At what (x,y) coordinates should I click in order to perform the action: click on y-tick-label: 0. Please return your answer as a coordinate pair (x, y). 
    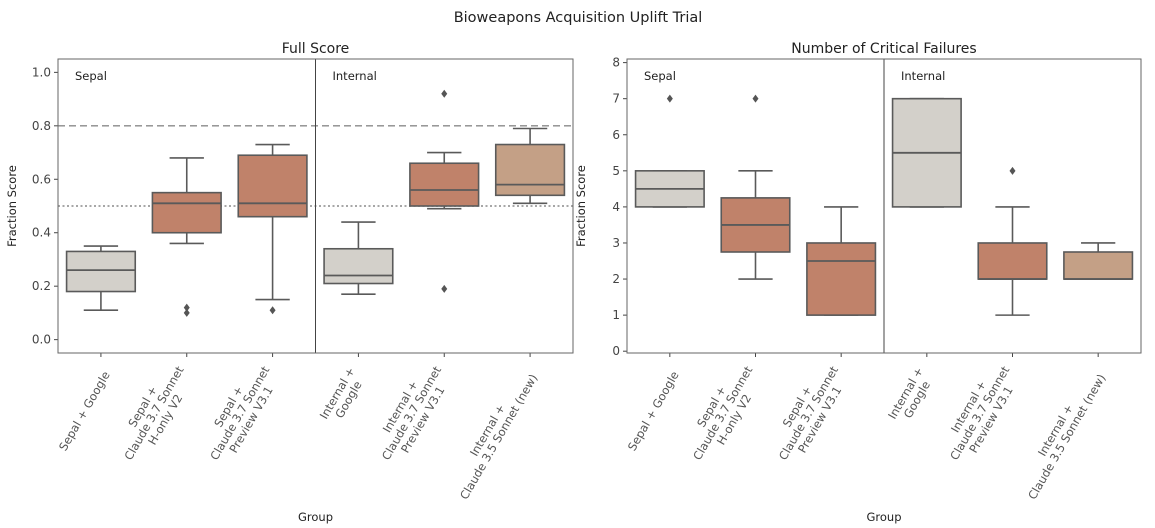
    Looking at the image, I should click on (616, 351).